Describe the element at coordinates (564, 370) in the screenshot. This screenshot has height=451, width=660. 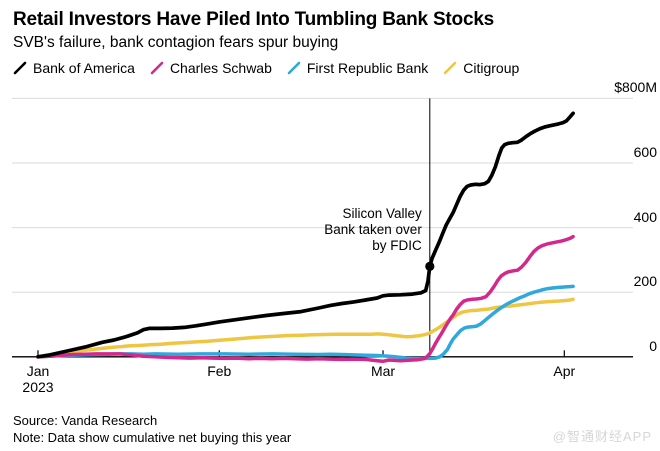
I see `x-axis-label: Apr` at that location.